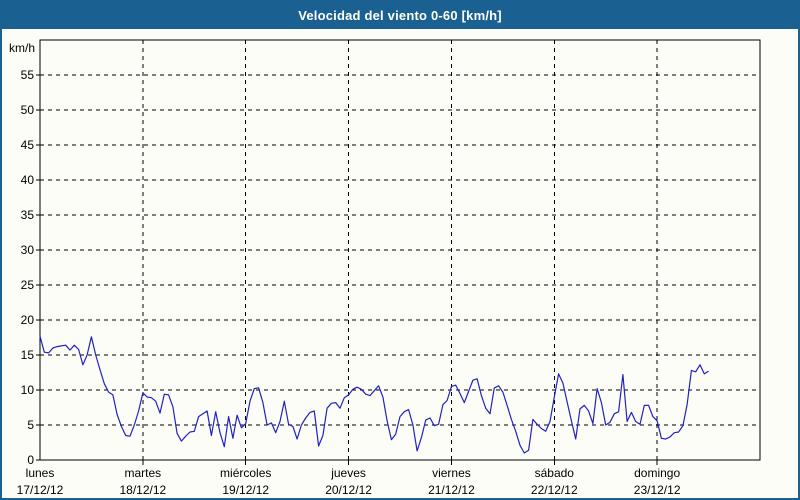 The height and width of the screenshot is (500, 800). What do you see at coordinates (40, 490) in the screenshot?
I see `x-date-label: 17/12/12` at bounding box center [40, 490].